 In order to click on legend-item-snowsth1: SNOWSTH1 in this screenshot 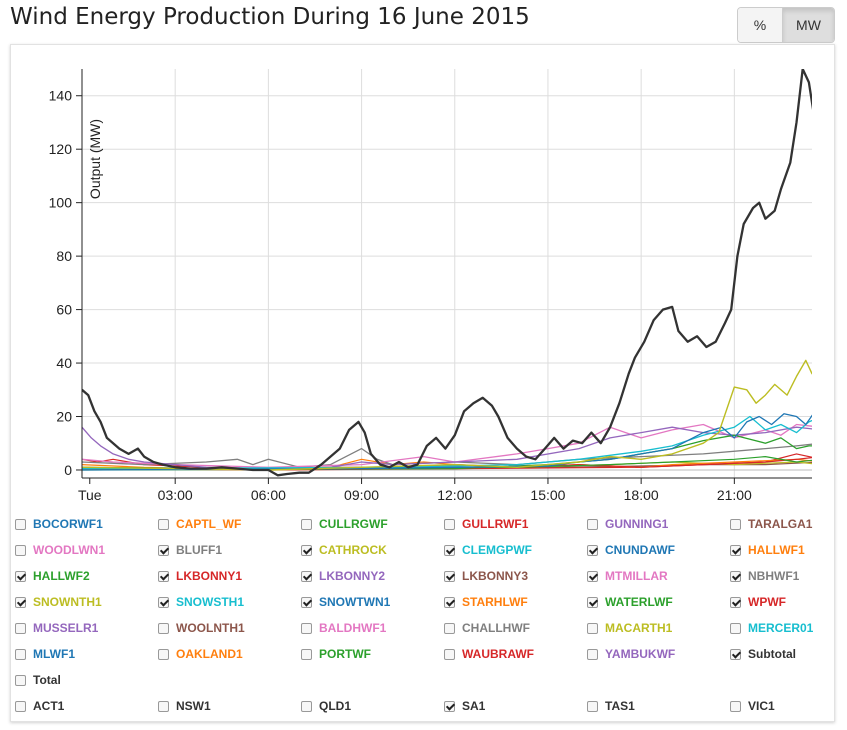, I will do `click(201, 602)`.